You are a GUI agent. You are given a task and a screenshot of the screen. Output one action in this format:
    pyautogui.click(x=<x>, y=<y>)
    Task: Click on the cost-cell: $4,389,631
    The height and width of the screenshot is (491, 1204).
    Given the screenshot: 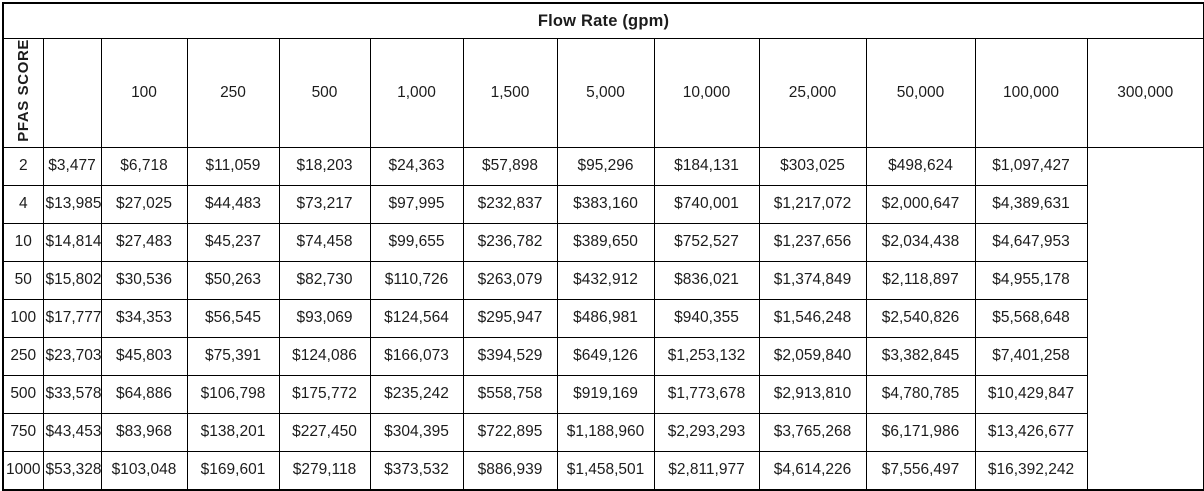 What is the action you would take?
    pyautogui.click(x=1031, y=204)
    